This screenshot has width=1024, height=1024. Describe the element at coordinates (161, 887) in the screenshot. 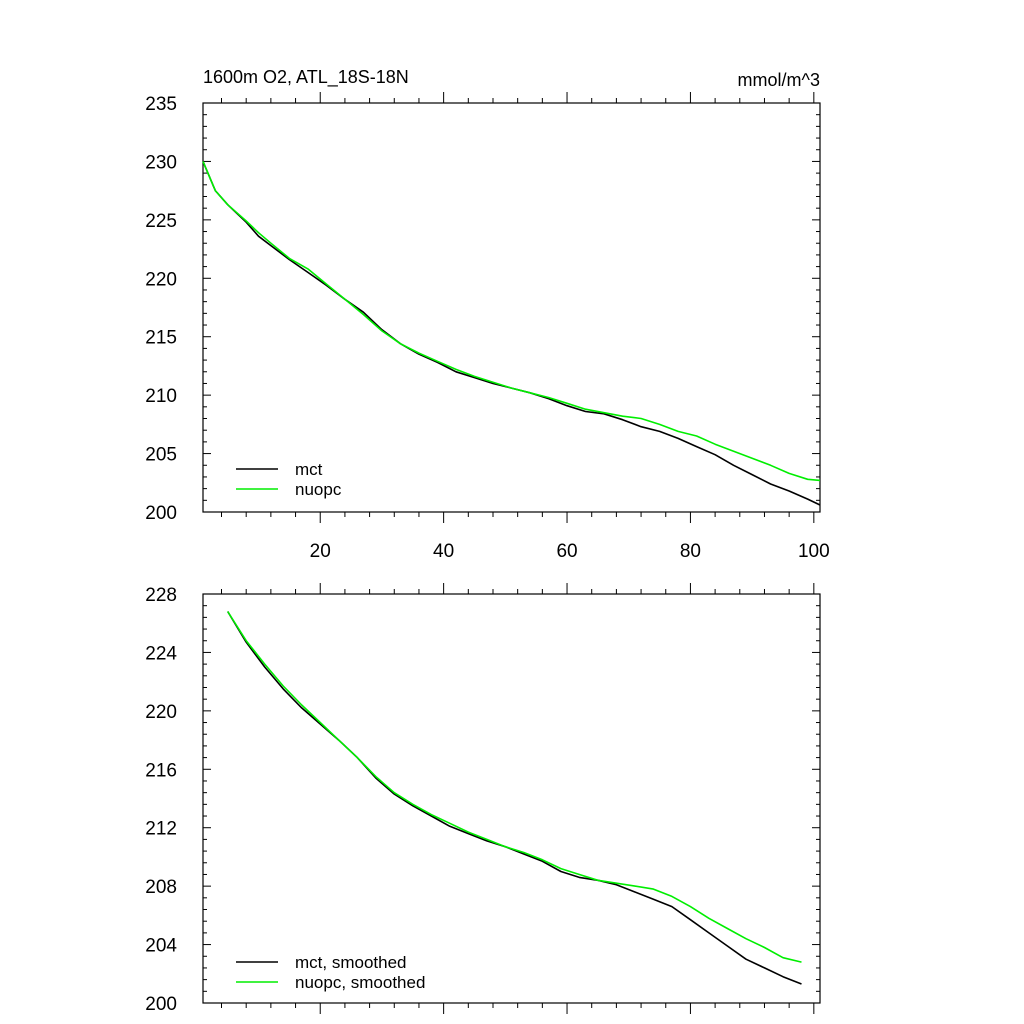

I see `y-tick-label: 208` at that location.